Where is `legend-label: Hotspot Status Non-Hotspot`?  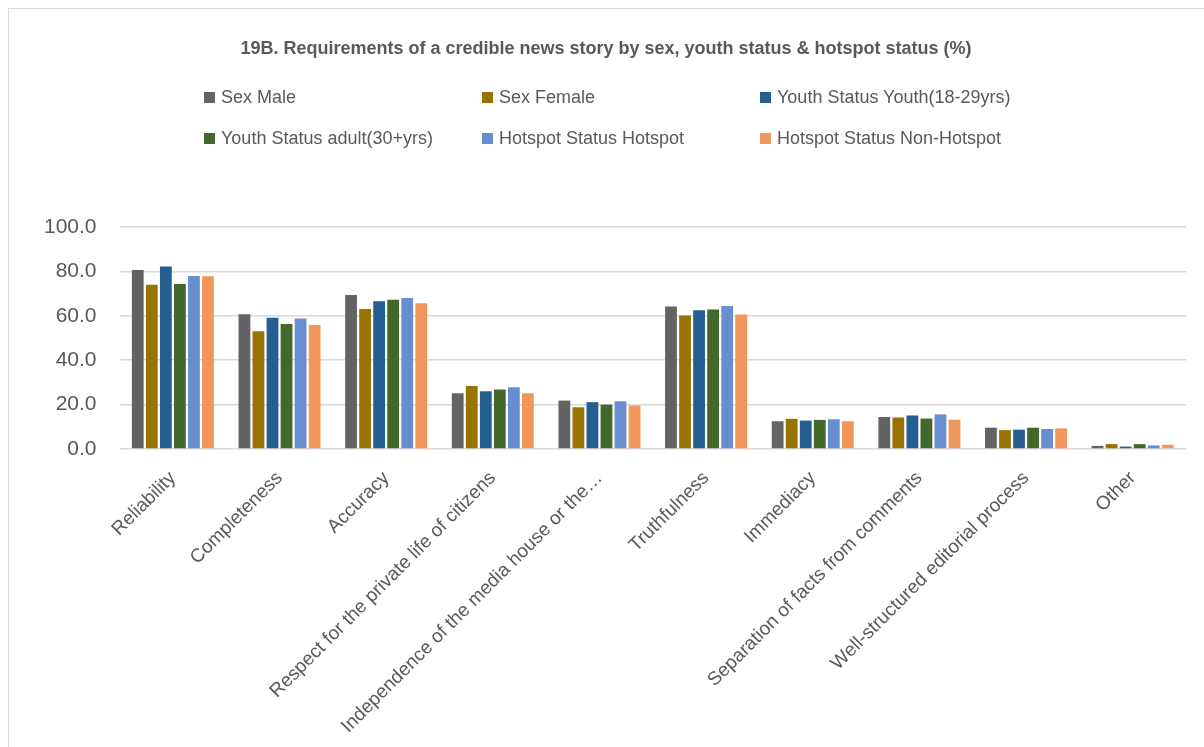
legend-label: Hotspot Status Non-Hotspot is located at coordinates (889, 138).